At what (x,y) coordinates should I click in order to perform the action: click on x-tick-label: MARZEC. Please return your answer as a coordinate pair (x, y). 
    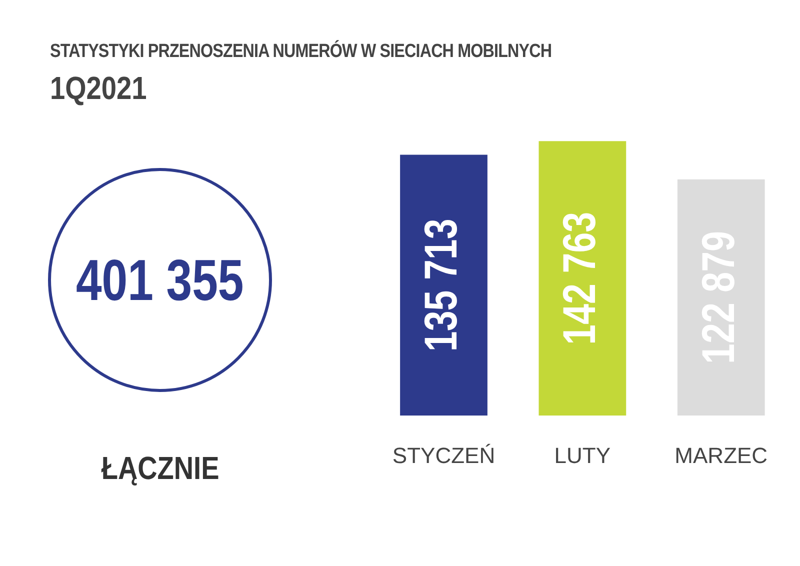
    Looking at the image, I should click on (721, 455).